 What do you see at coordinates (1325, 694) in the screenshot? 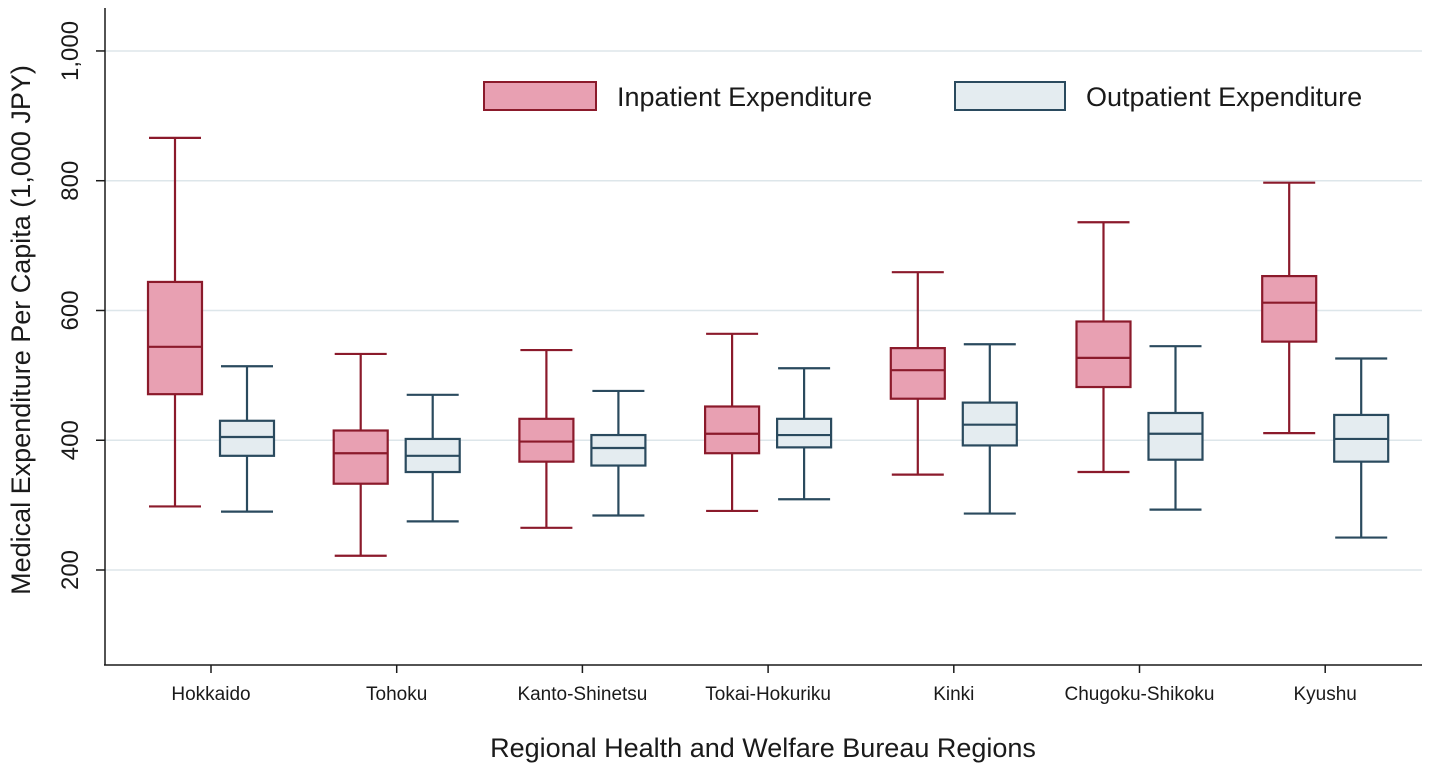
I see `x-tick-label-kyushu: Kyushu` at bounding box center [1325, 694].